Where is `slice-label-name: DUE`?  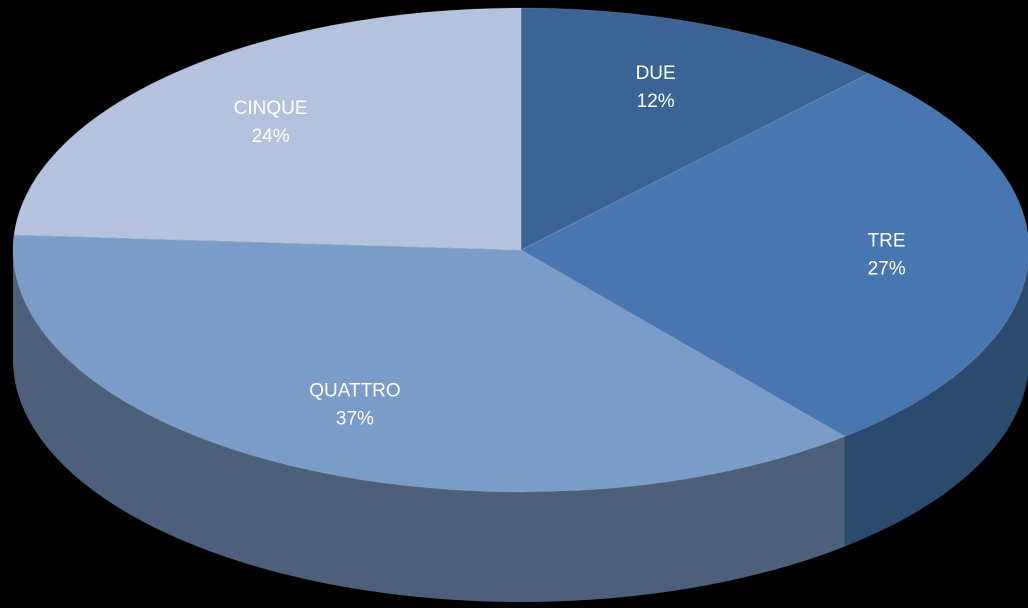 slice-label-name: DUE is located at coordinates (656, 73).